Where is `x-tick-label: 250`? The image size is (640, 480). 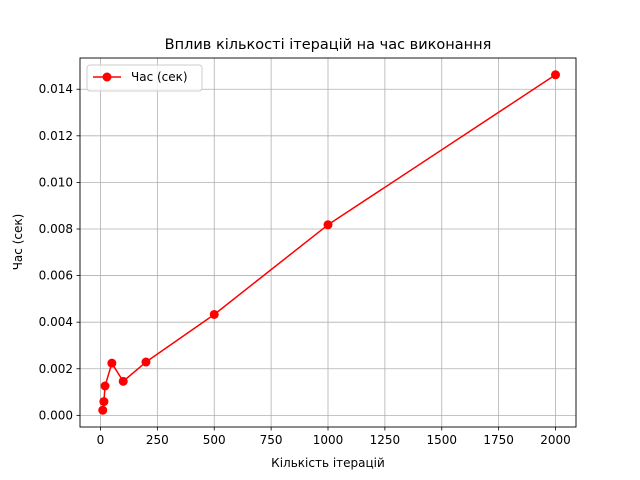 x-tick-label: 250 is located at coordinates (157, 440).